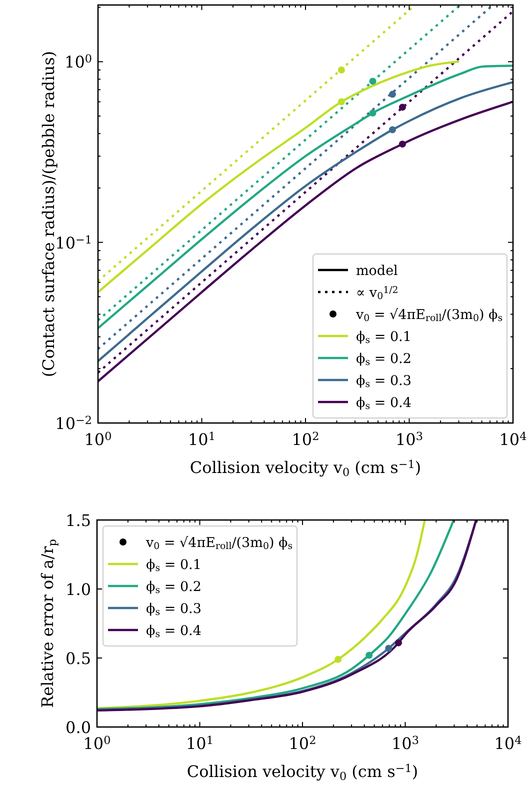 This screenshot has width=528, height=799. I want to click on y-tick-label: 10$^{−2}$, so click(73, 423).